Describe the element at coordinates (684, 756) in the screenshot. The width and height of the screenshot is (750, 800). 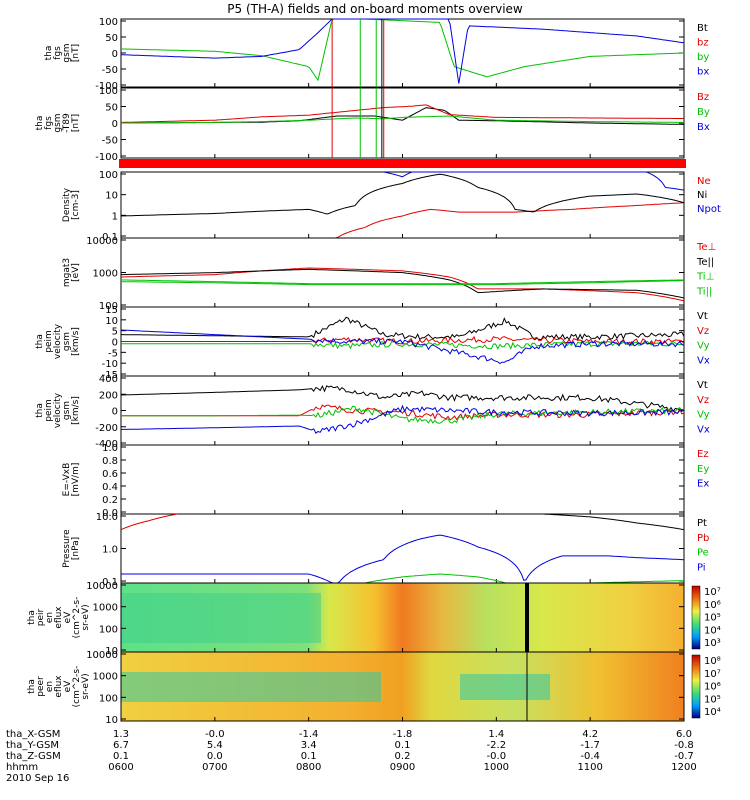
I see `x-row-value: -0.7` at that location.